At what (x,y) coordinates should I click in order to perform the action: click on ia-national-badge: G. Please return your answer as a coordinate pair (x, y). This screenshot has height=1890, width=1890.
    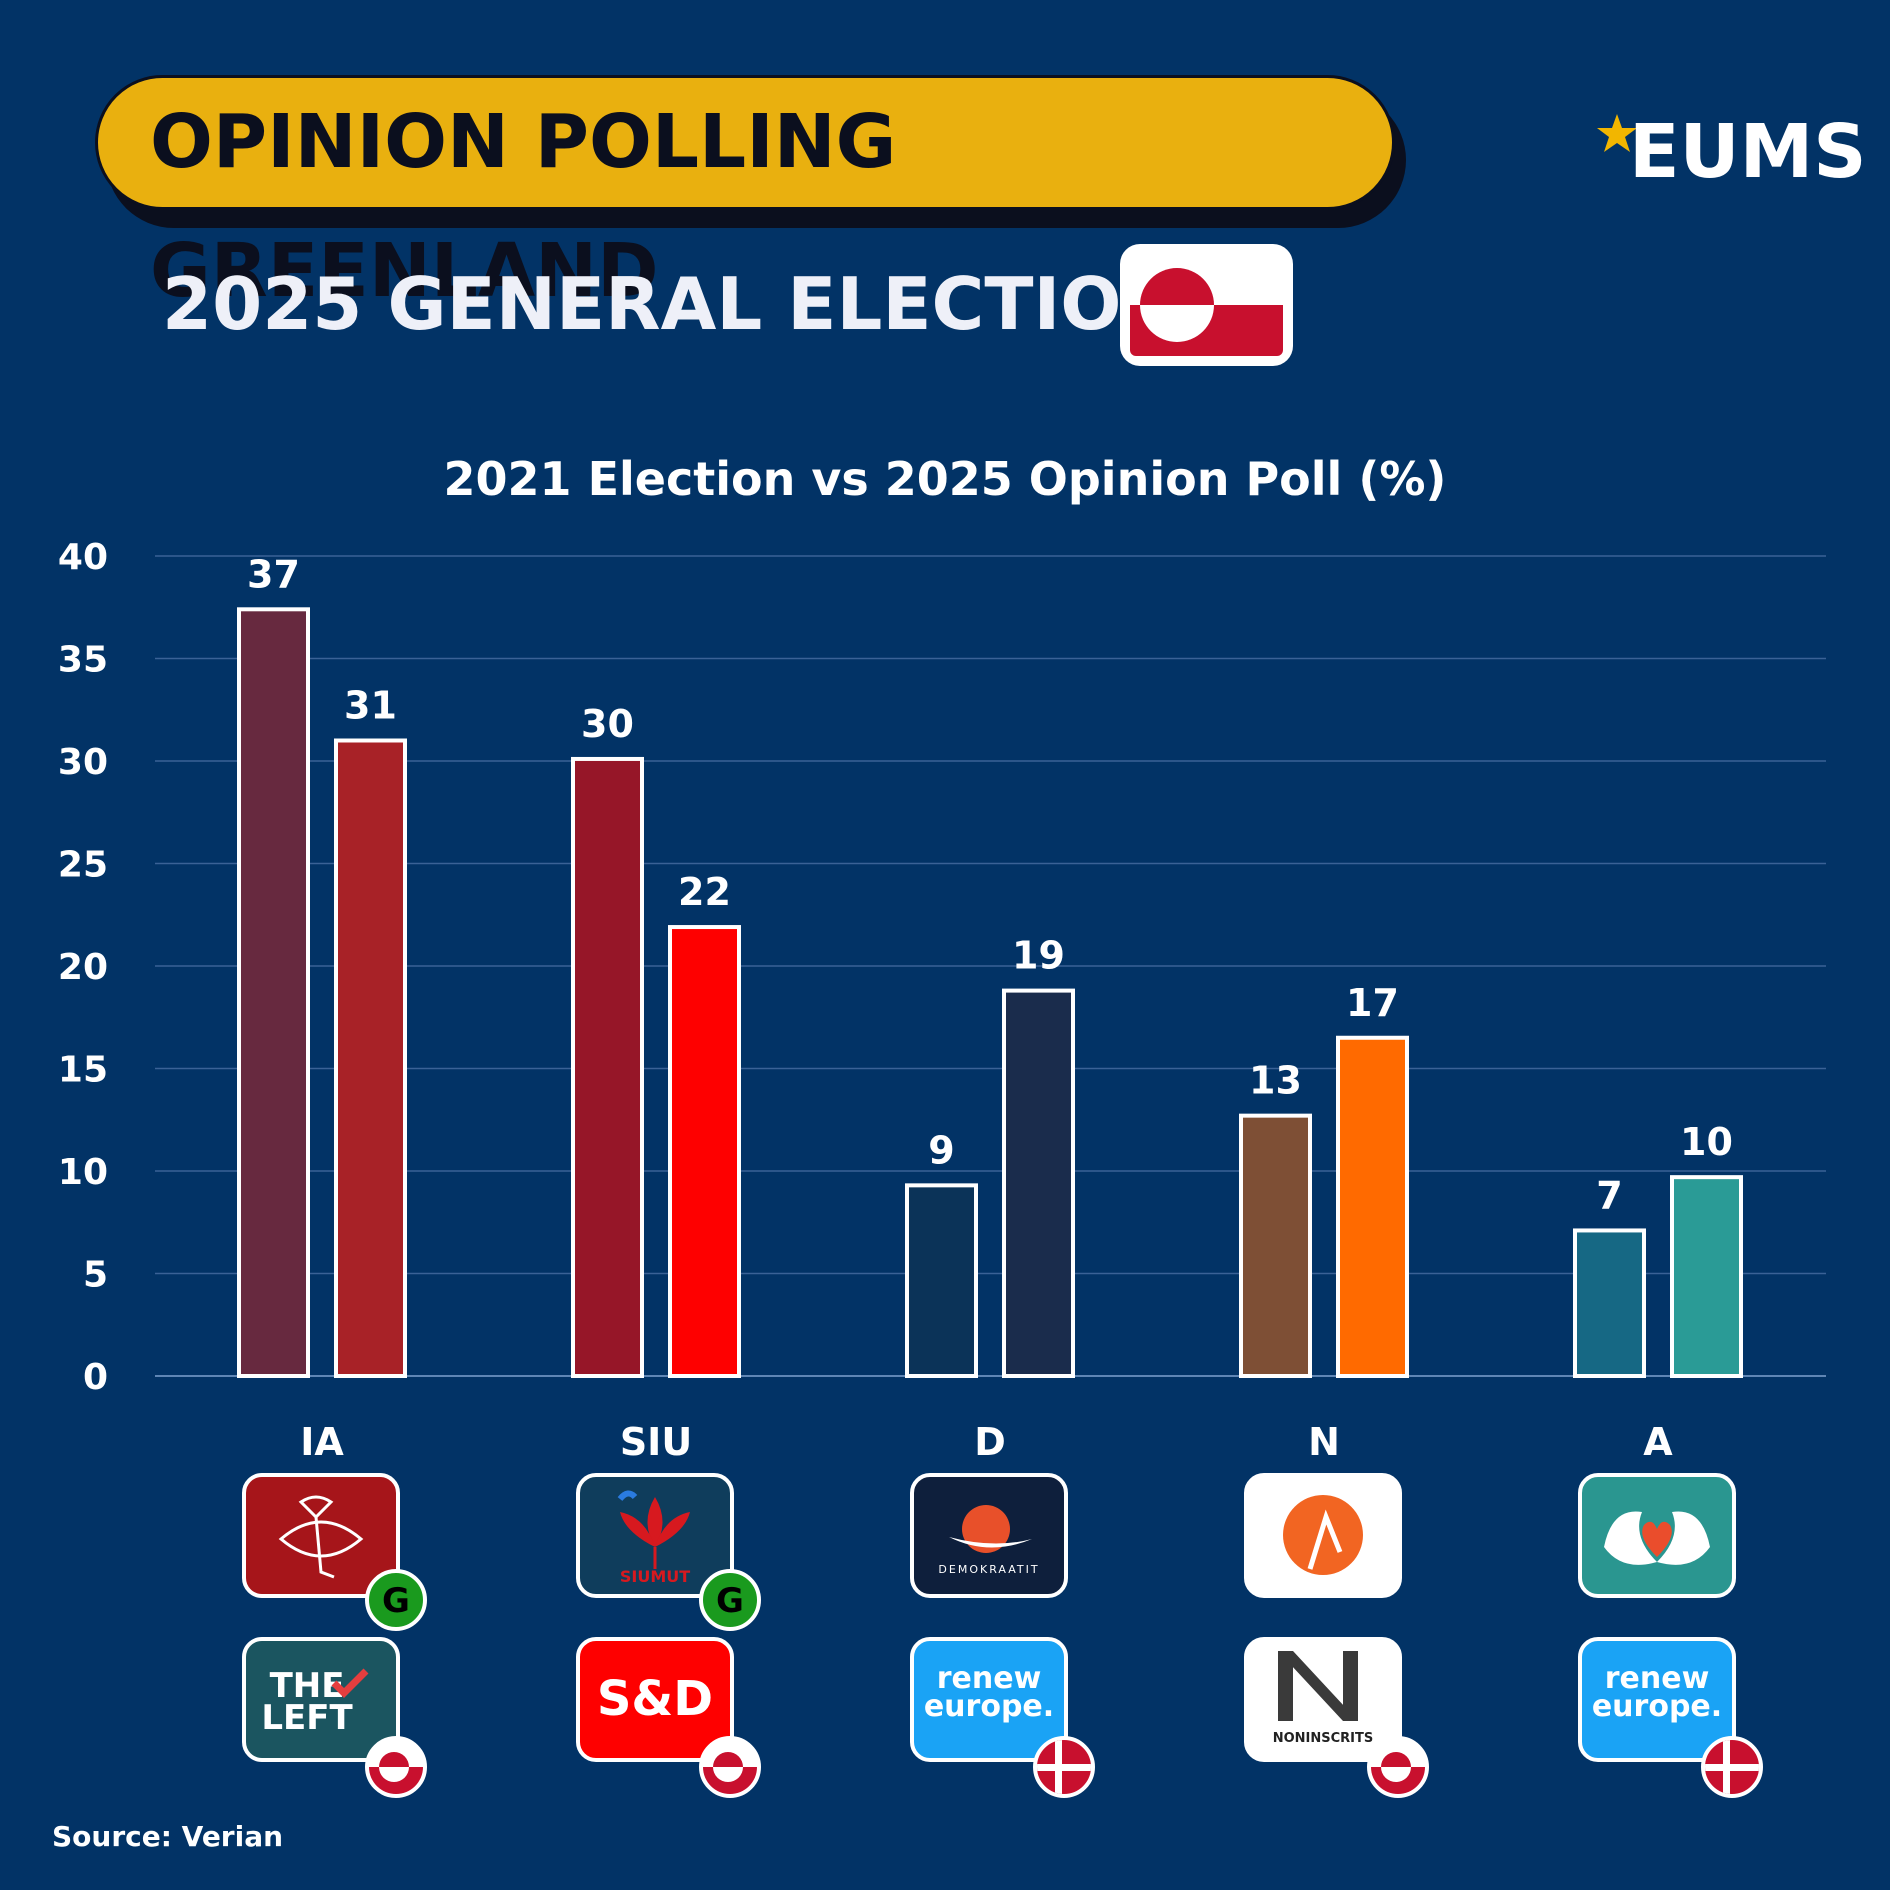
    Looking at the image, I should click on (396, 1600).